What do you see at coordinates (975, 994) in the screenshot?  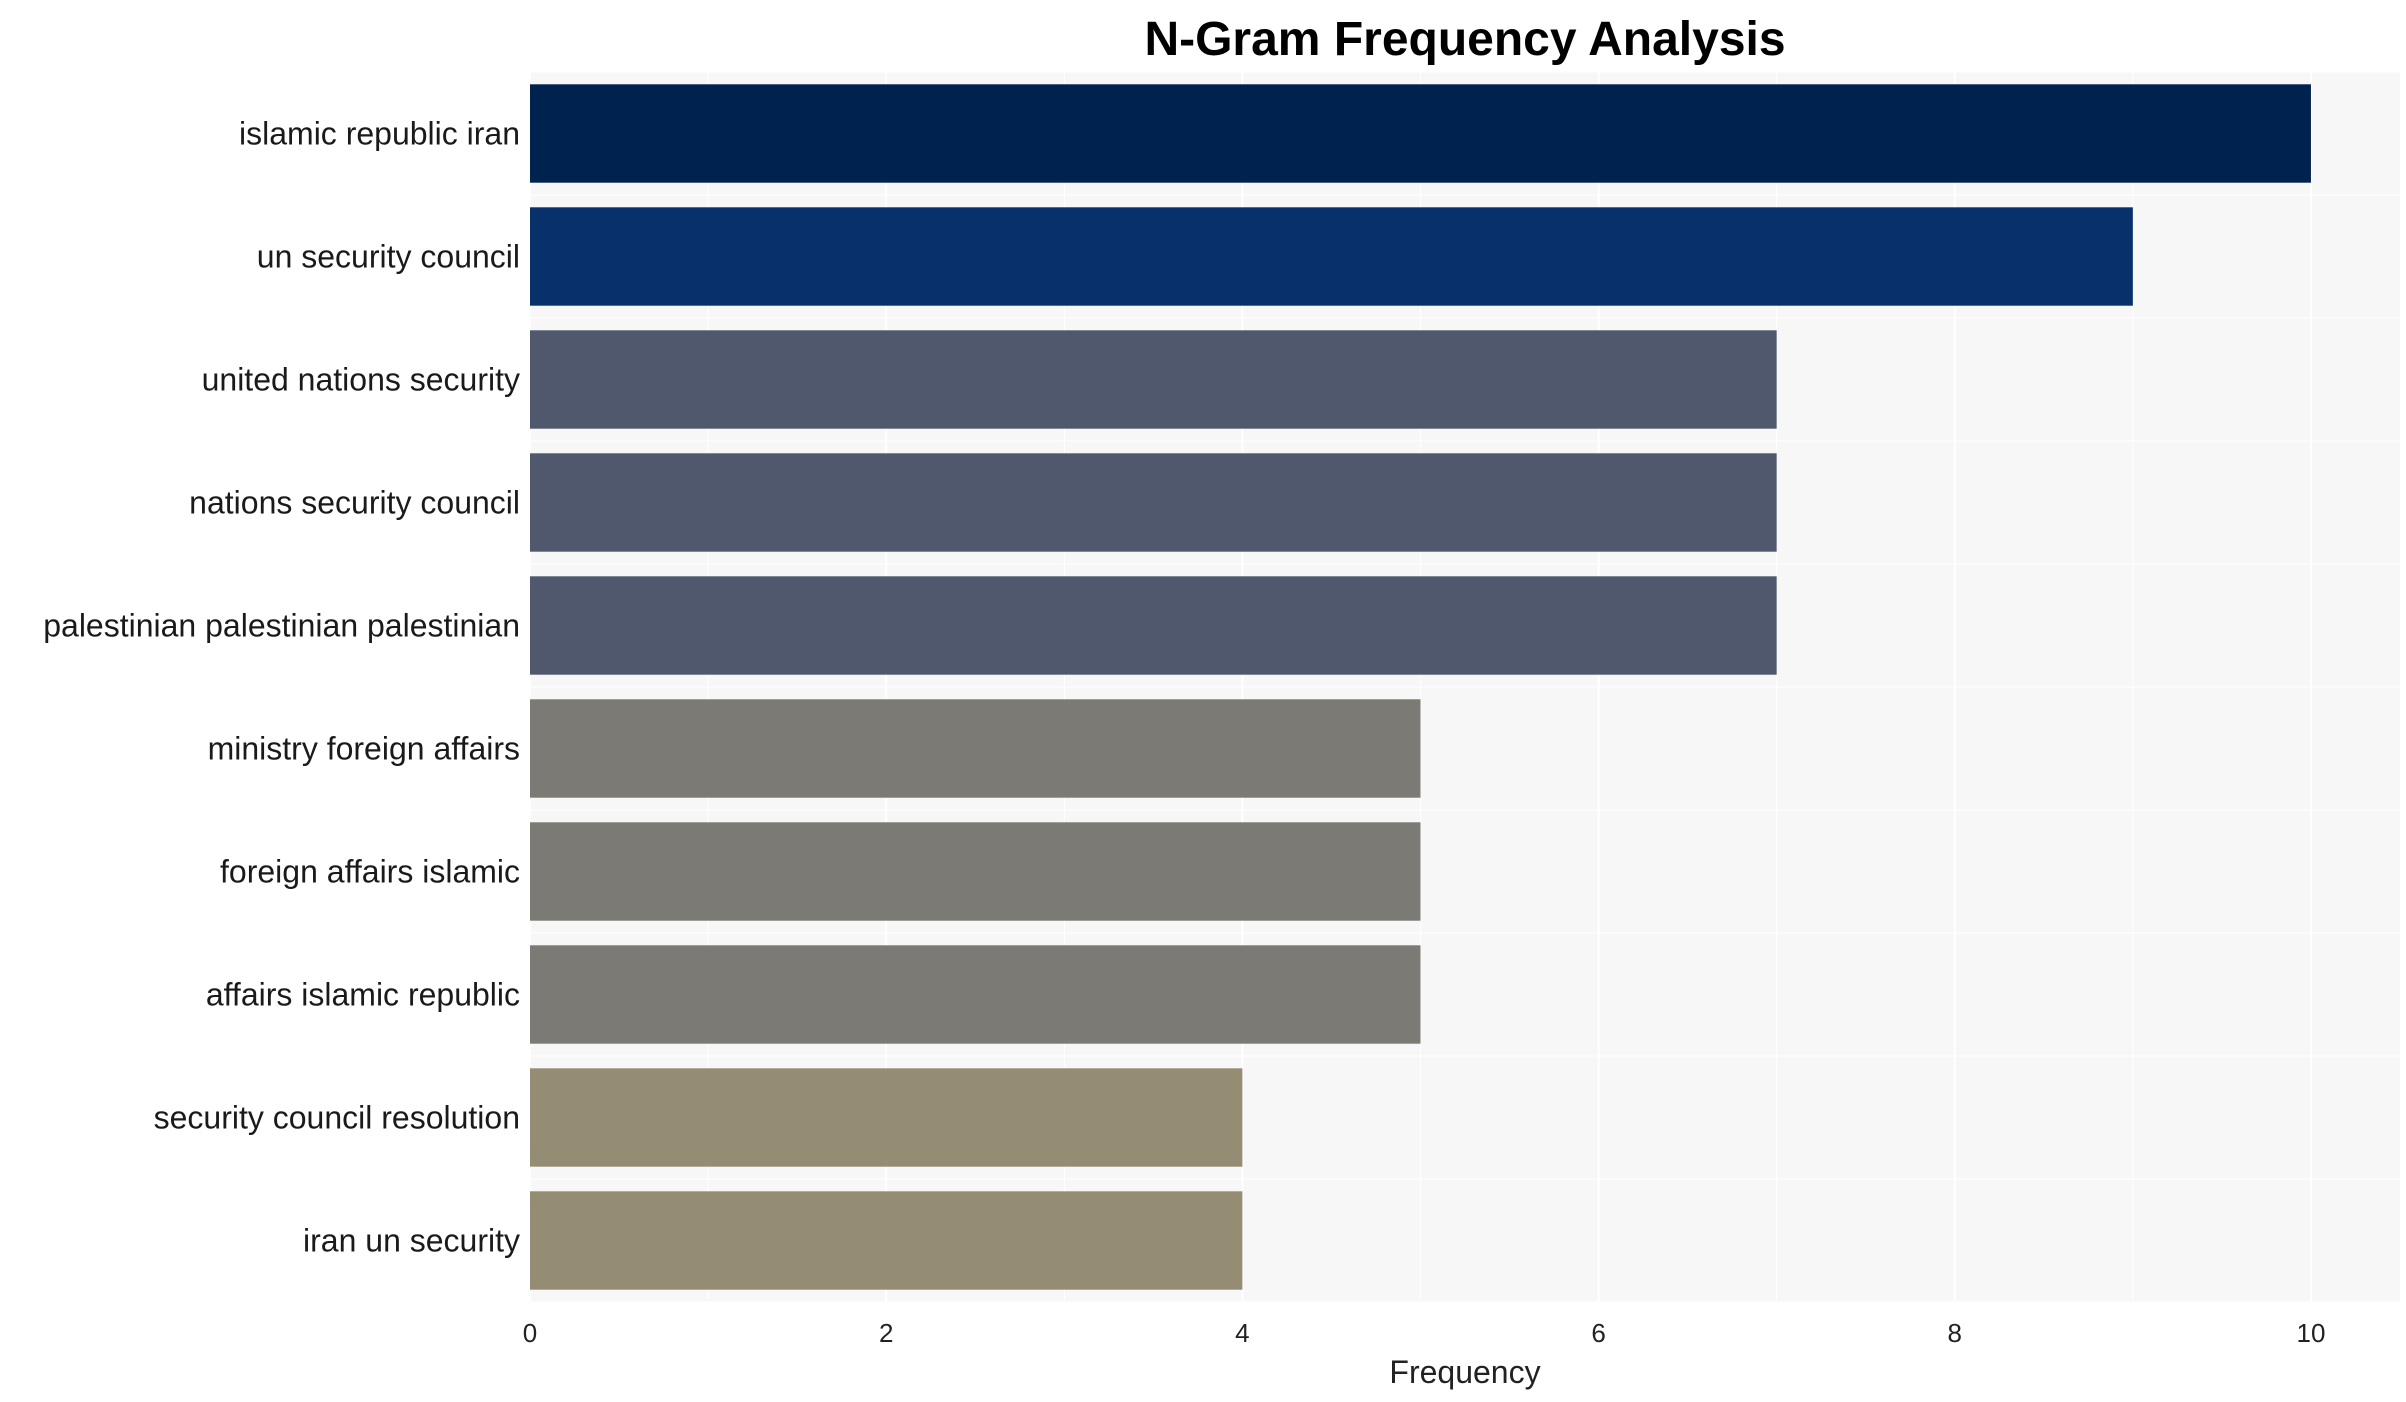 I see `bar-affairs-islamic-republic` at bounding box center [975, 994].